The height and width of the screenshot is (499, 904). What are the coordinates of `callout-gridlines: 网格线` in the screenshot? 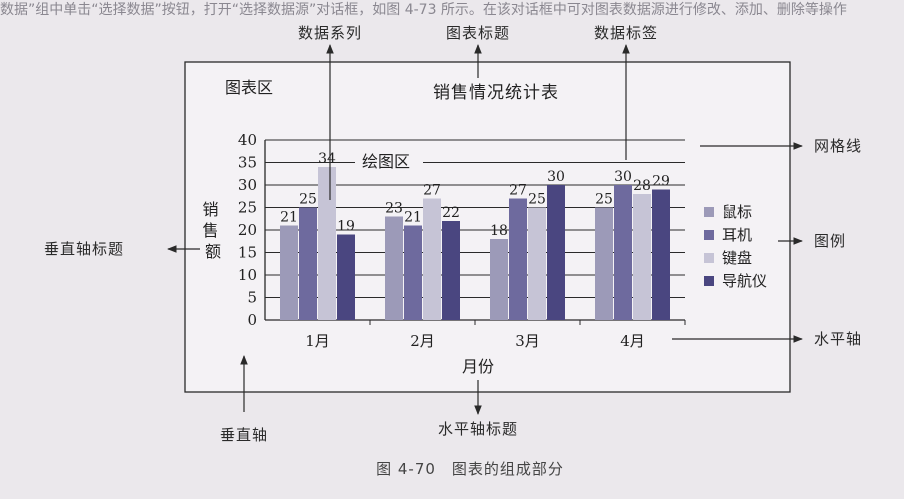 It's located at (838, 146).